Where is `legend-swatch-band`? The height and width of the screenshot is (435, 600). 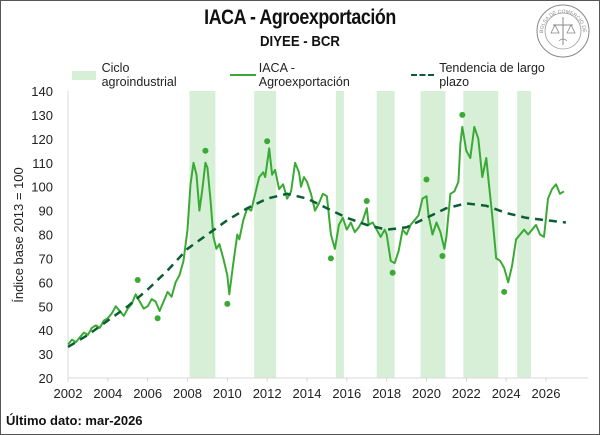 legend-swatch-band is located at coordinates (84, 75).